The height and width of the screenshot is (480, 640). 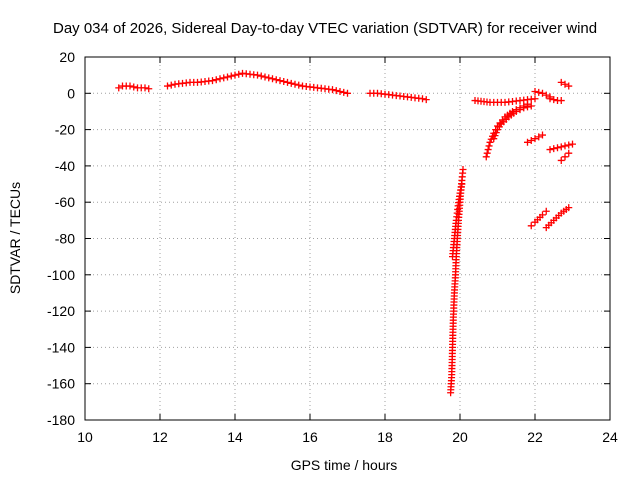 What do you see at coordinates (65, 166) in the screenshot?
I see `y-tick-label: -40` at bounding box center [65, 166].